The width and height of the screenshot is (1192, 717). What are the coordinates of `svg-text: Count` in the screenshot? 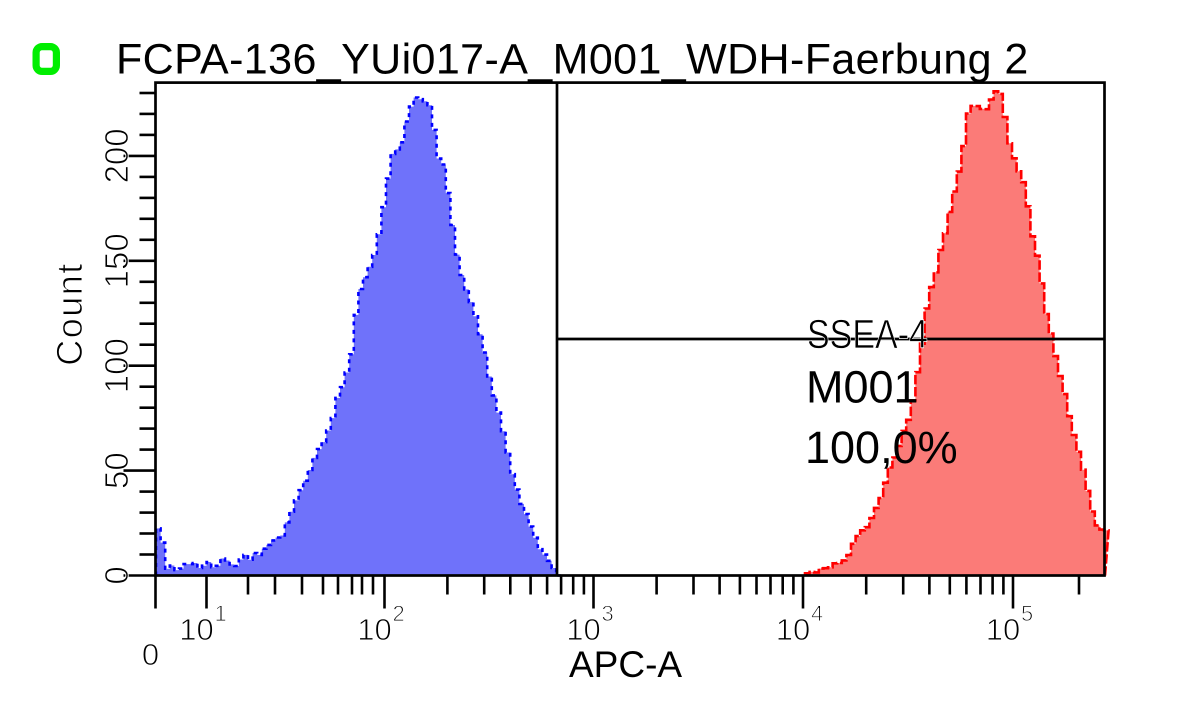 It's located at (69, 314).